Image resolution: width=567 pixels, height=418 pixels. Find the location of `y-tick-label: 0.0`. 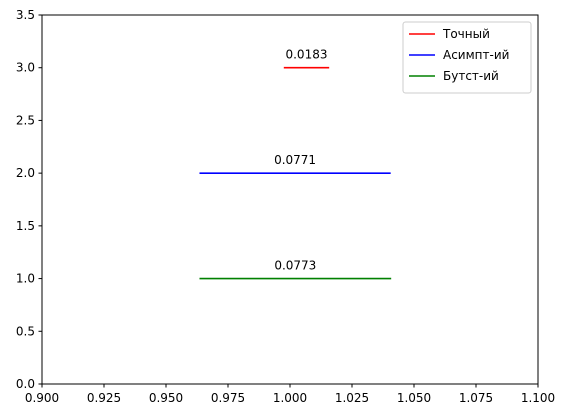

y-tick-label: 0.0 is located at coordinates (25, 384).